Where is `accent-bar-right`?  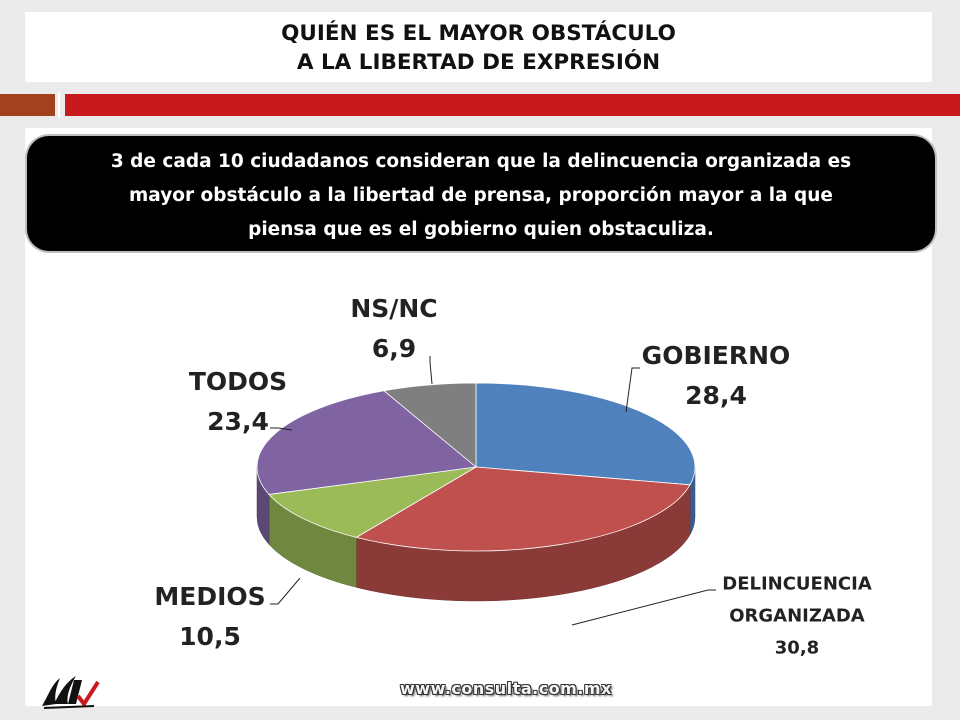
accent-bar-right is located at coordinates (512, 105).